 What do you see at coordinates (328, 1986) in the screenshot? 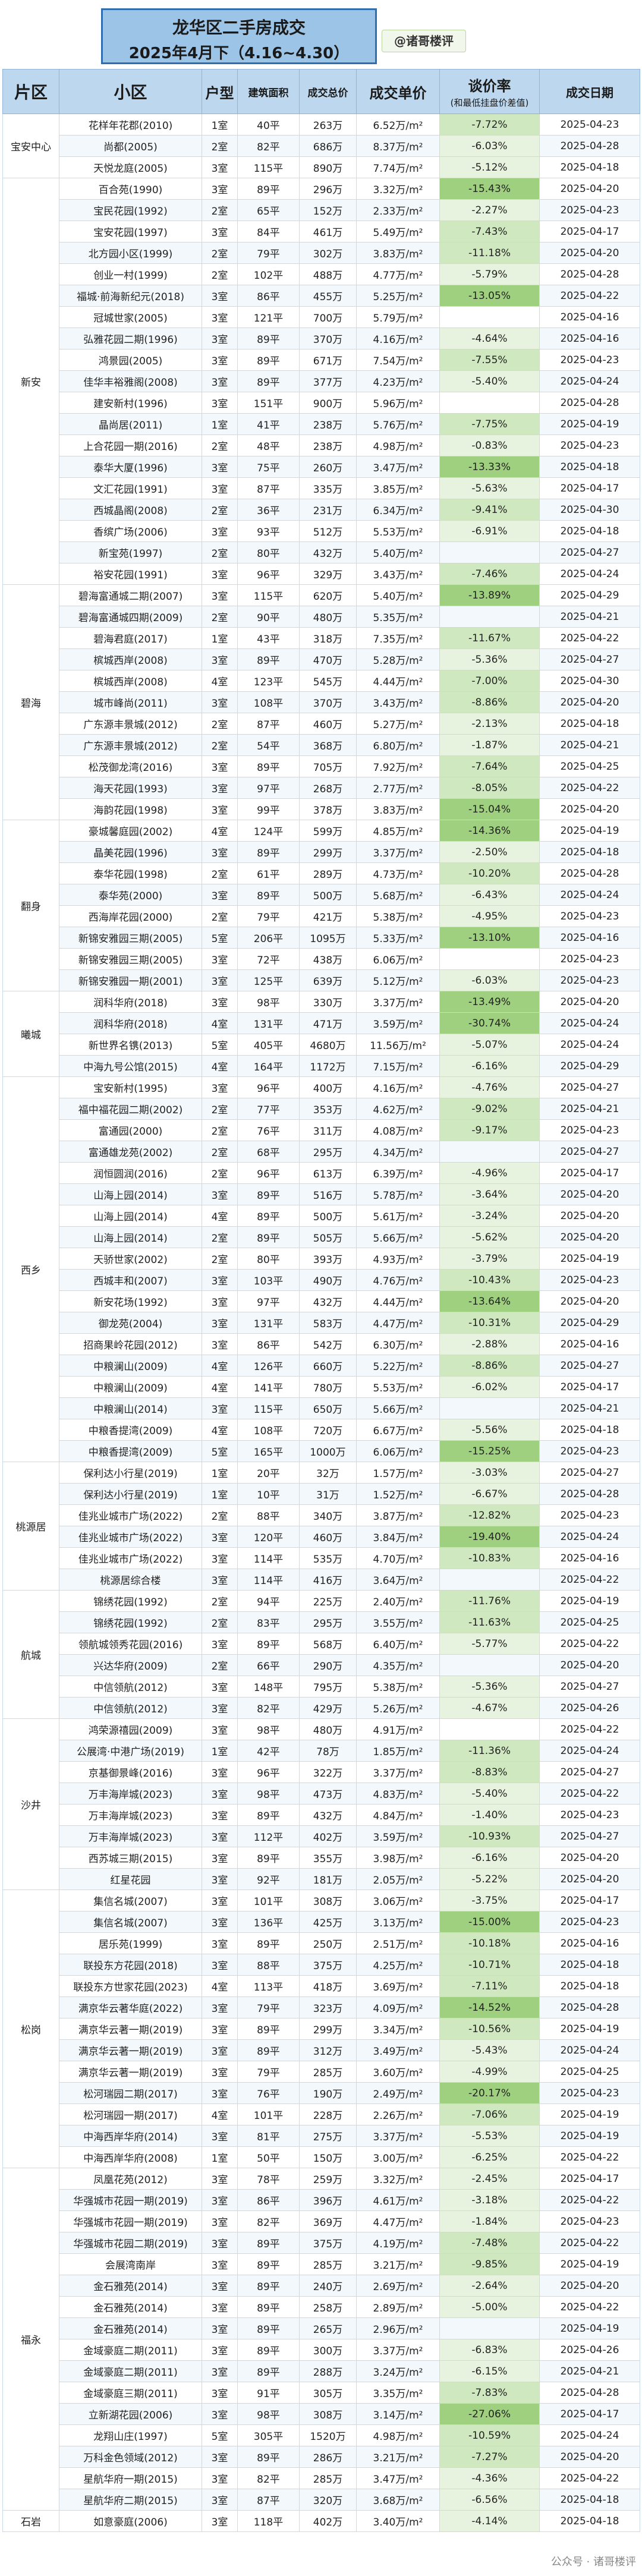
I see `total-cell: 418万` at bounding box center [328, 1986].